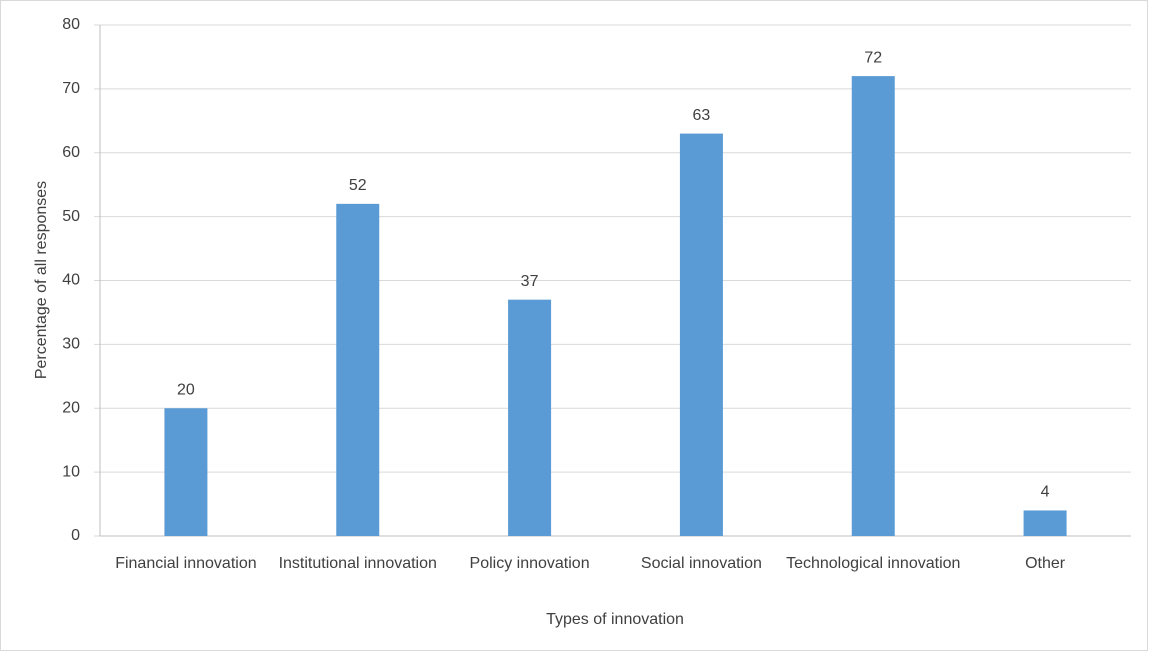 This screenshot has width=1149, height=652. I want to click on y-tick-label: 0, so click(75, 535).